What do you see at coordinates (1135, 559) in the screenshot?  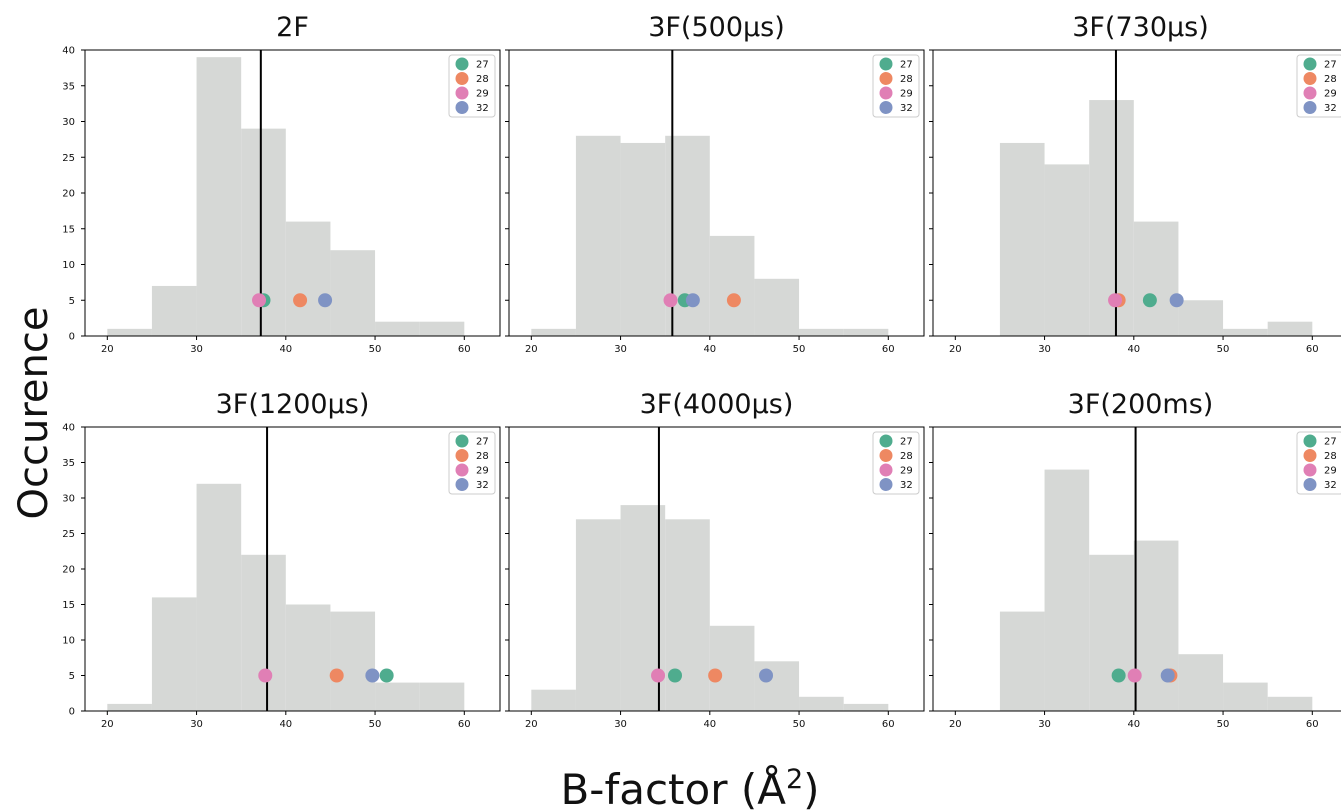 I see `chart-panel-6: 3F(200ms) 20 30 40 50 60 27 28 29 32` at bounding box center [1135, 559].